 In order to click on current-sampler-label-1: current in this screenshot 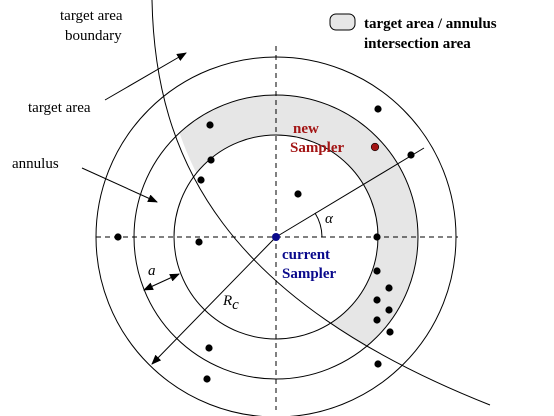, I will do `click(306, 255)`.